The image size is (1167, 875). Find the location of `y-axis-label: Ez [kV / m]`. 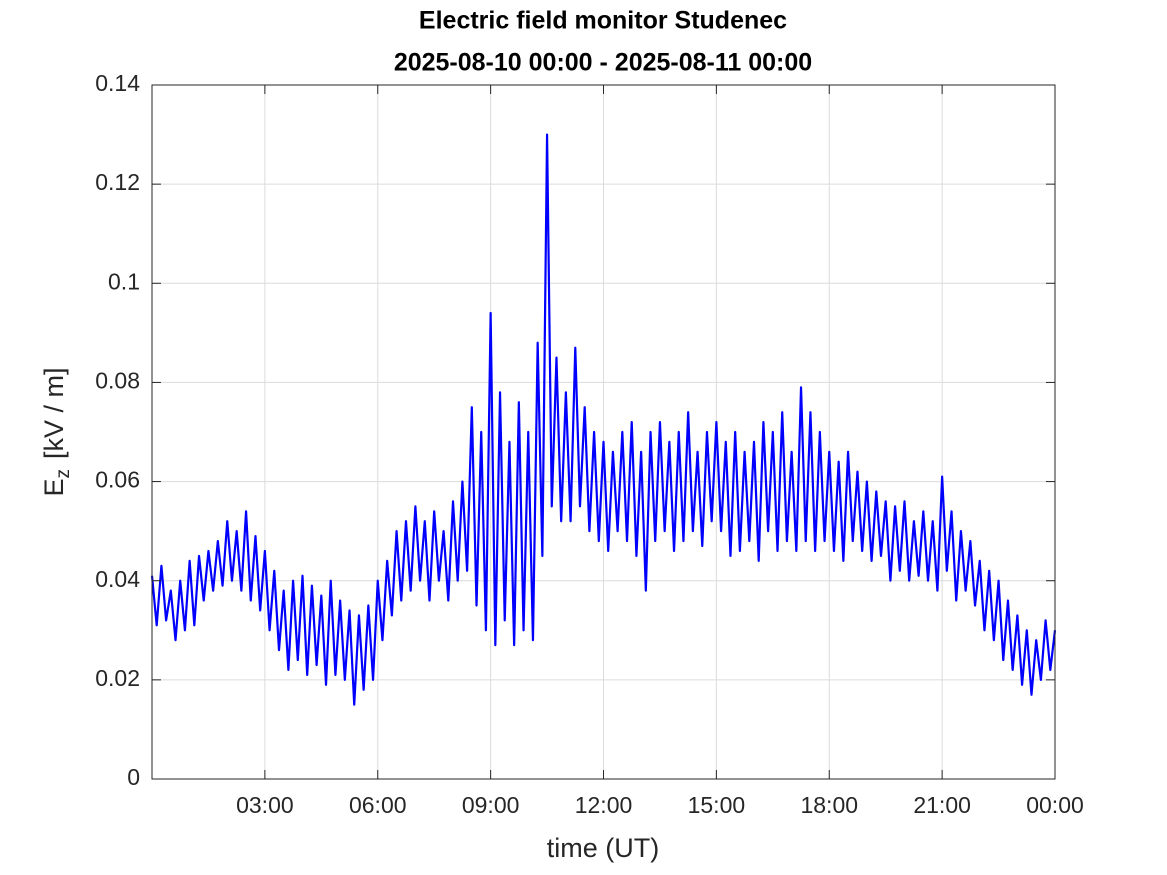

y-axis-label: Ez [kV / m] is located at coordinates (56, 431).